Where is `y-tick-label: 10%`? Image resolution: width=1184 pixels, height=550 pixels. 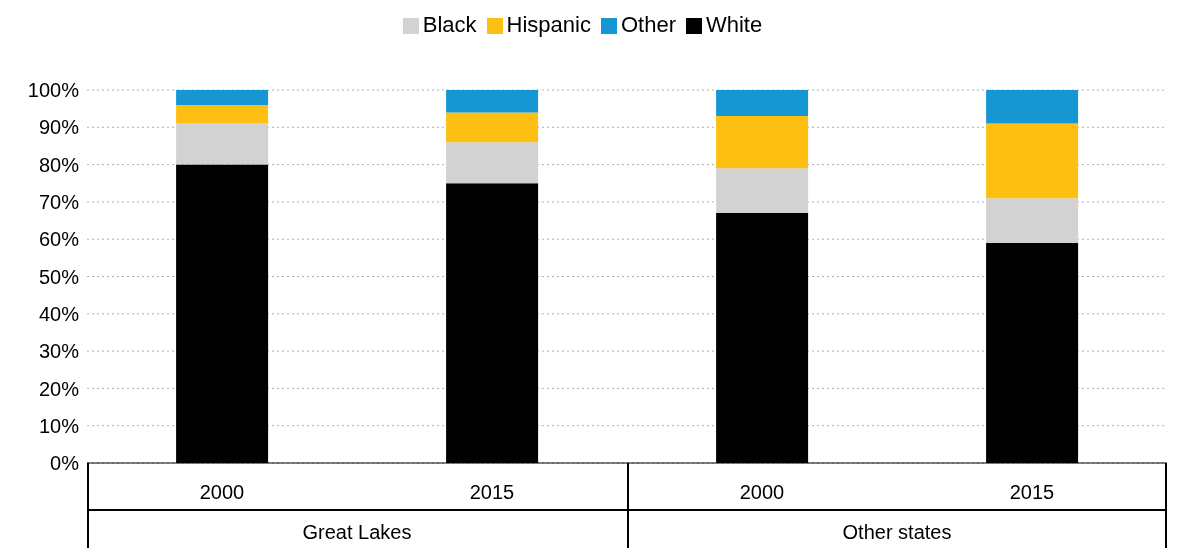 y-tick-label: 10% is located at coordinates (59, 425).